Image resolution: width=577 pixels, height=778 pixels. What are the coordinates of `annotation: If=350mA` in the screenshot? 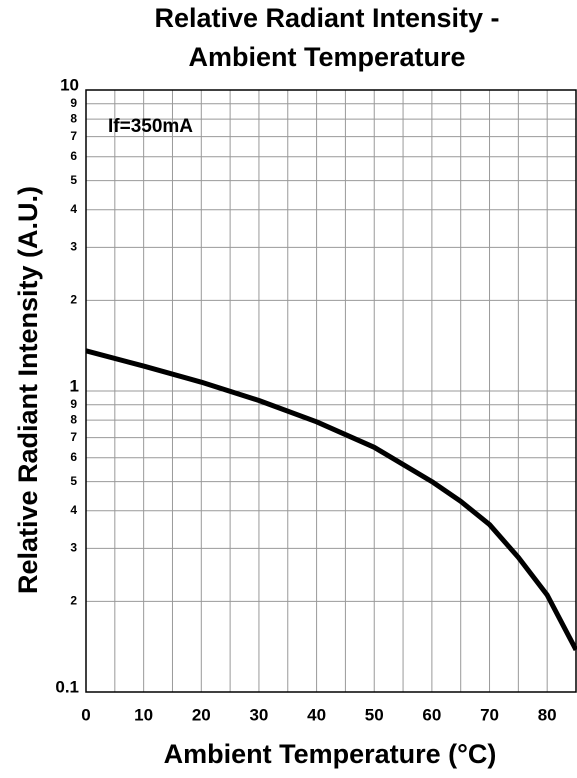 It's located at (150, 126).